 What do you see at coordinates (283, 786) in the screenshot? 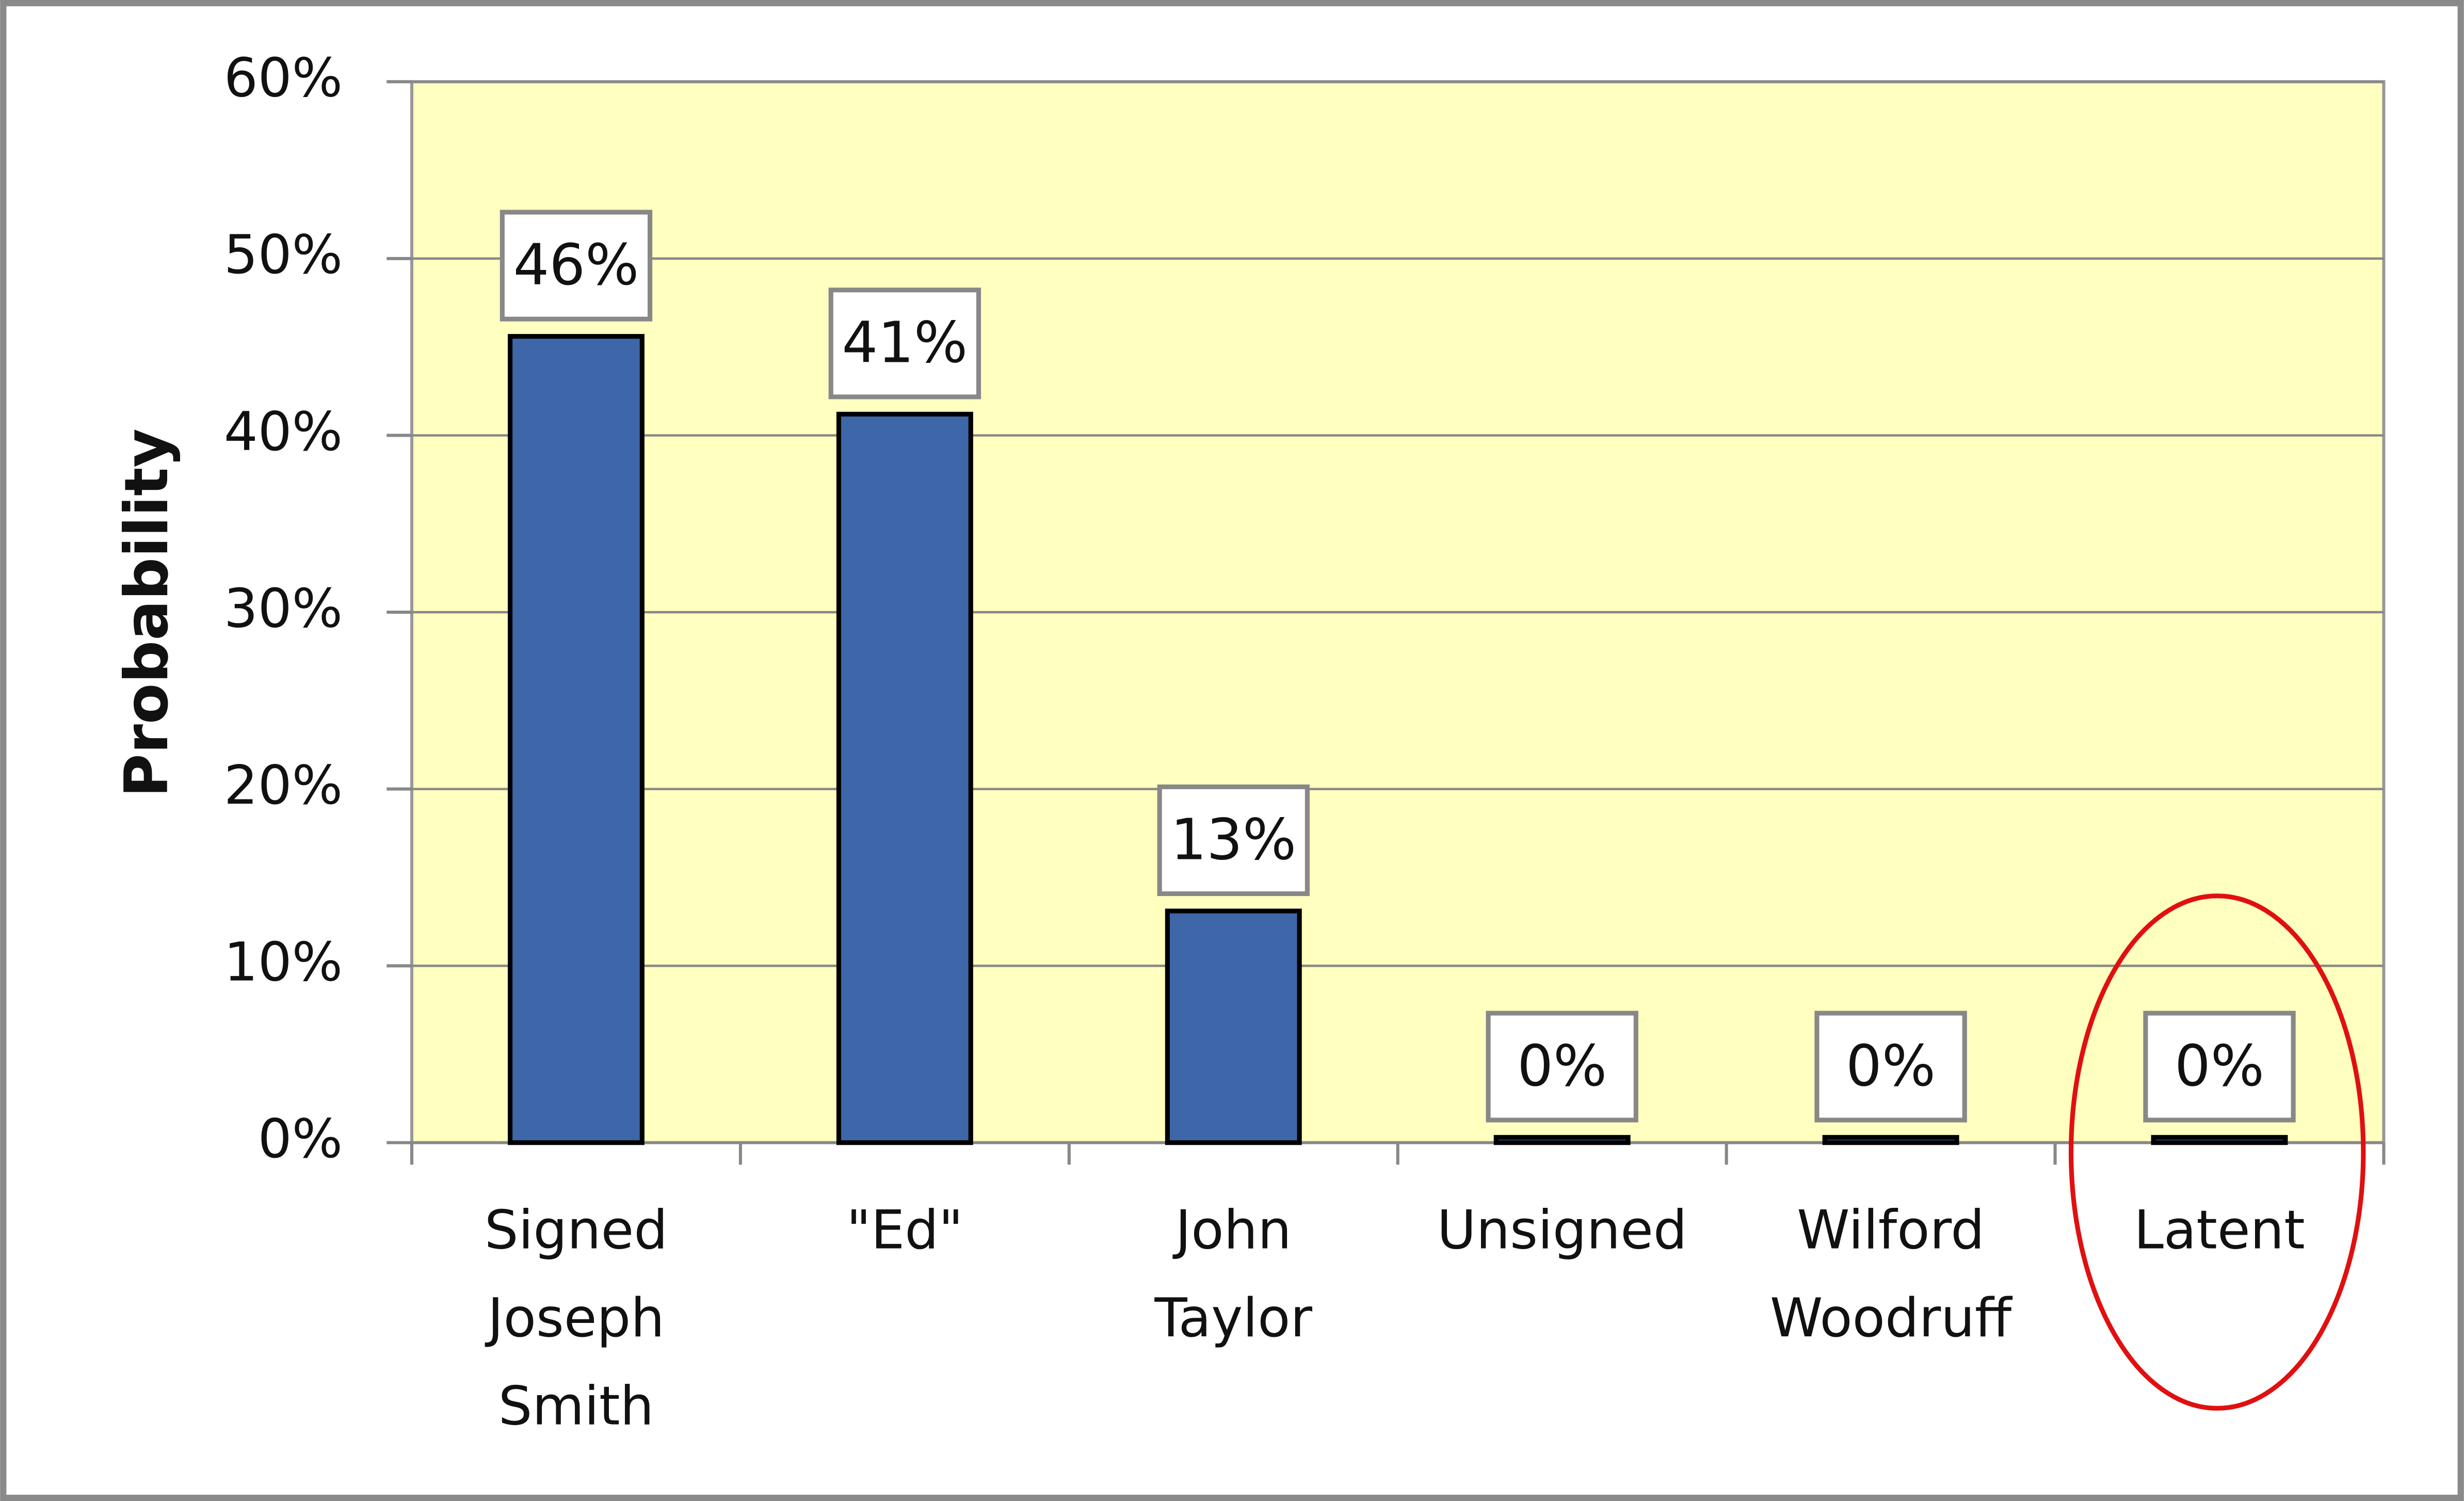
I see `y-tick-label: 20%` at bounding box center [283, 786].